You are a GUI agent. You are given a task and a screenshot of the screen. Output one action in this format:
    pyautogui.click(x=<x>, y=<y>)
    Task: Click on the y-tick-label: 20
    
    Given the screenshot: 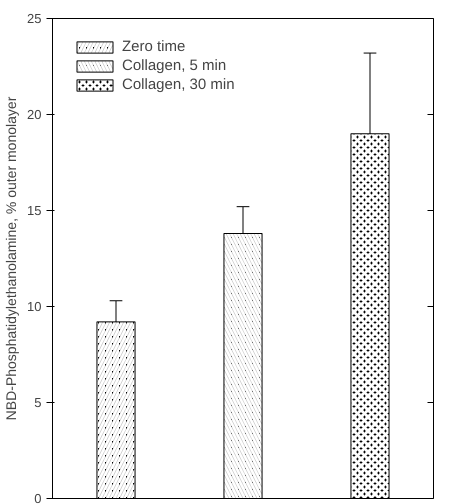 What is the action you would take?
    pyautogui.click(x=34, y=114)
    